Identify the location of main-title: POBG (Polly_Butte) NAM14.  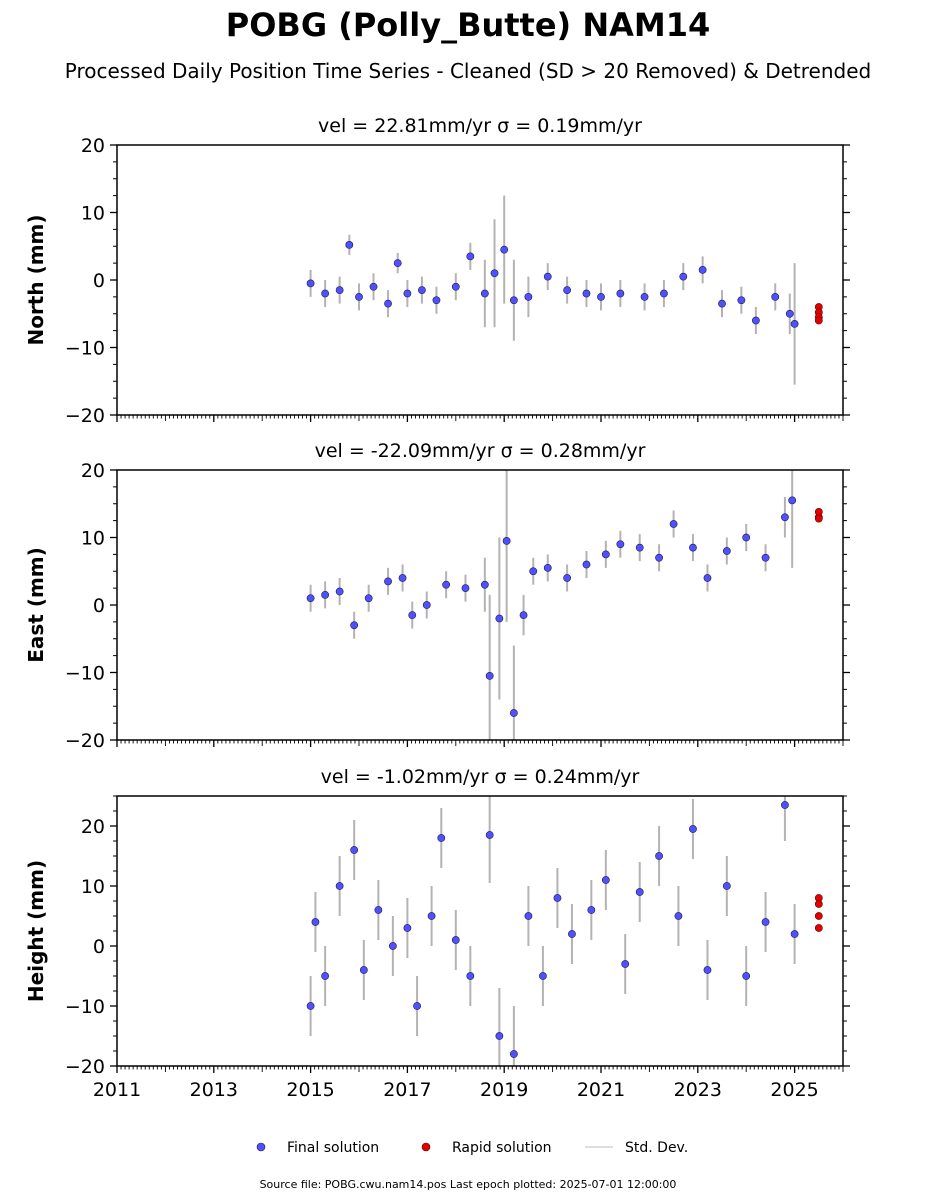
(468, 25).